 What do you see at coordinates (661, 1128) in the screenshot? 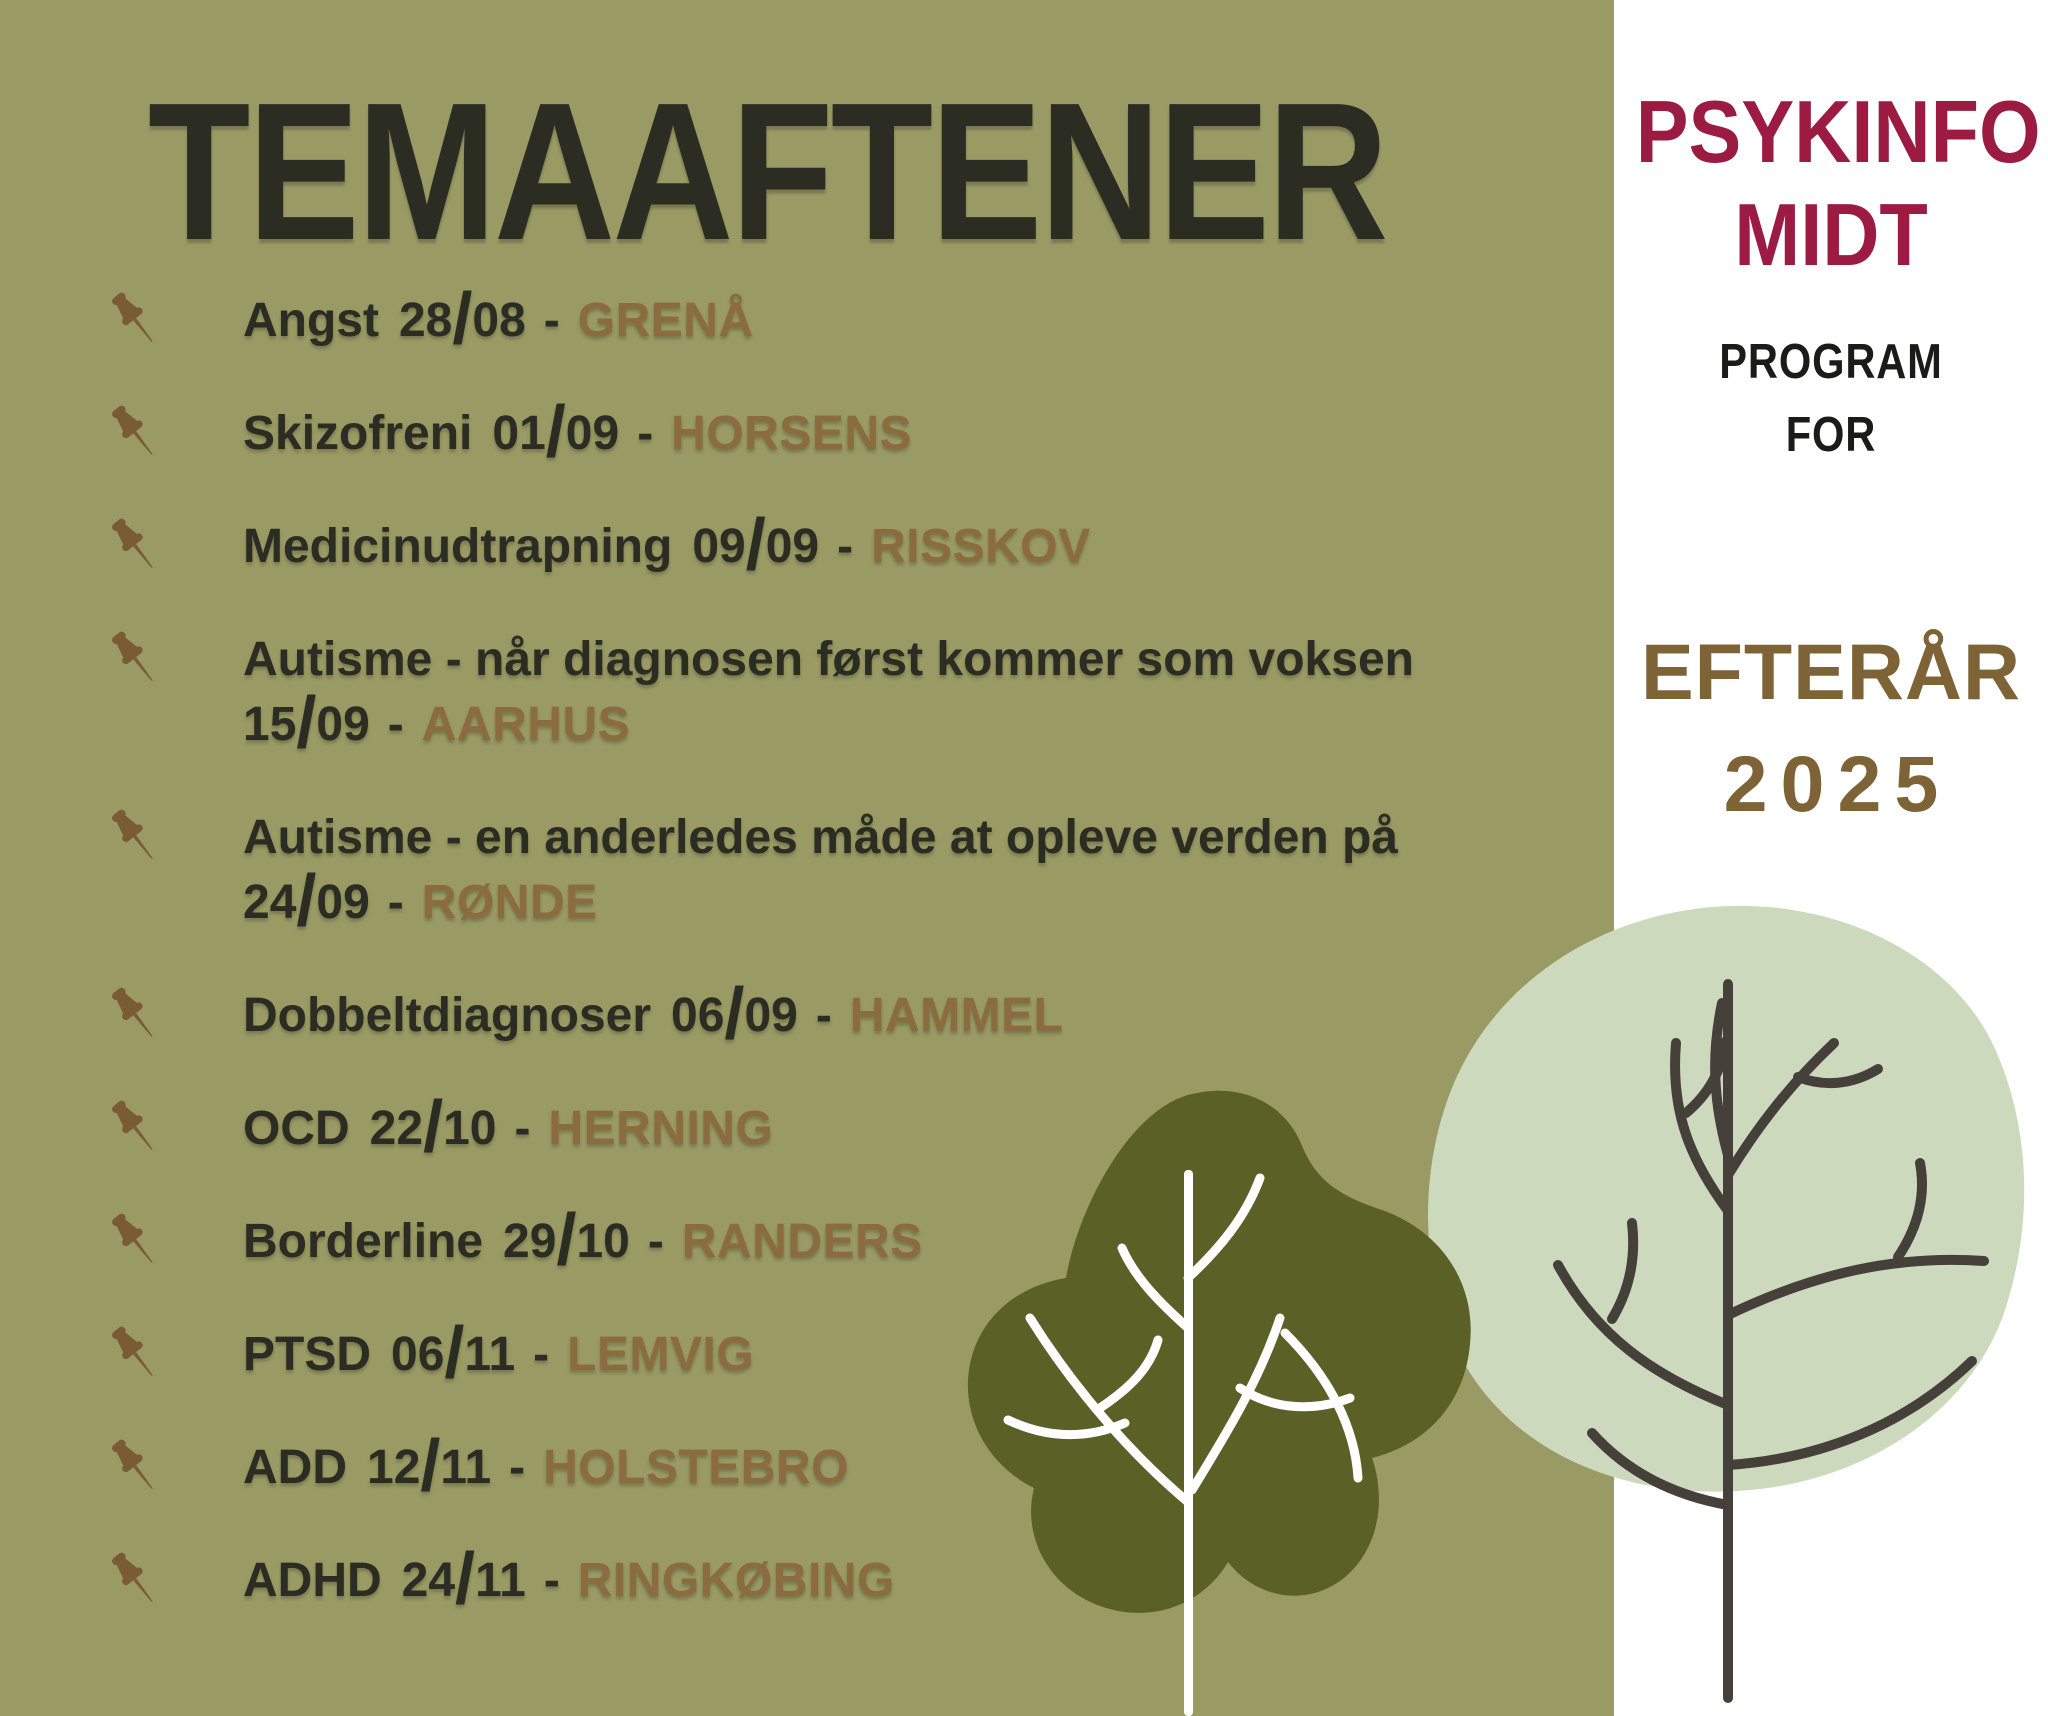
I see `event-location: HERNING` at bounding box center [661, 1128].